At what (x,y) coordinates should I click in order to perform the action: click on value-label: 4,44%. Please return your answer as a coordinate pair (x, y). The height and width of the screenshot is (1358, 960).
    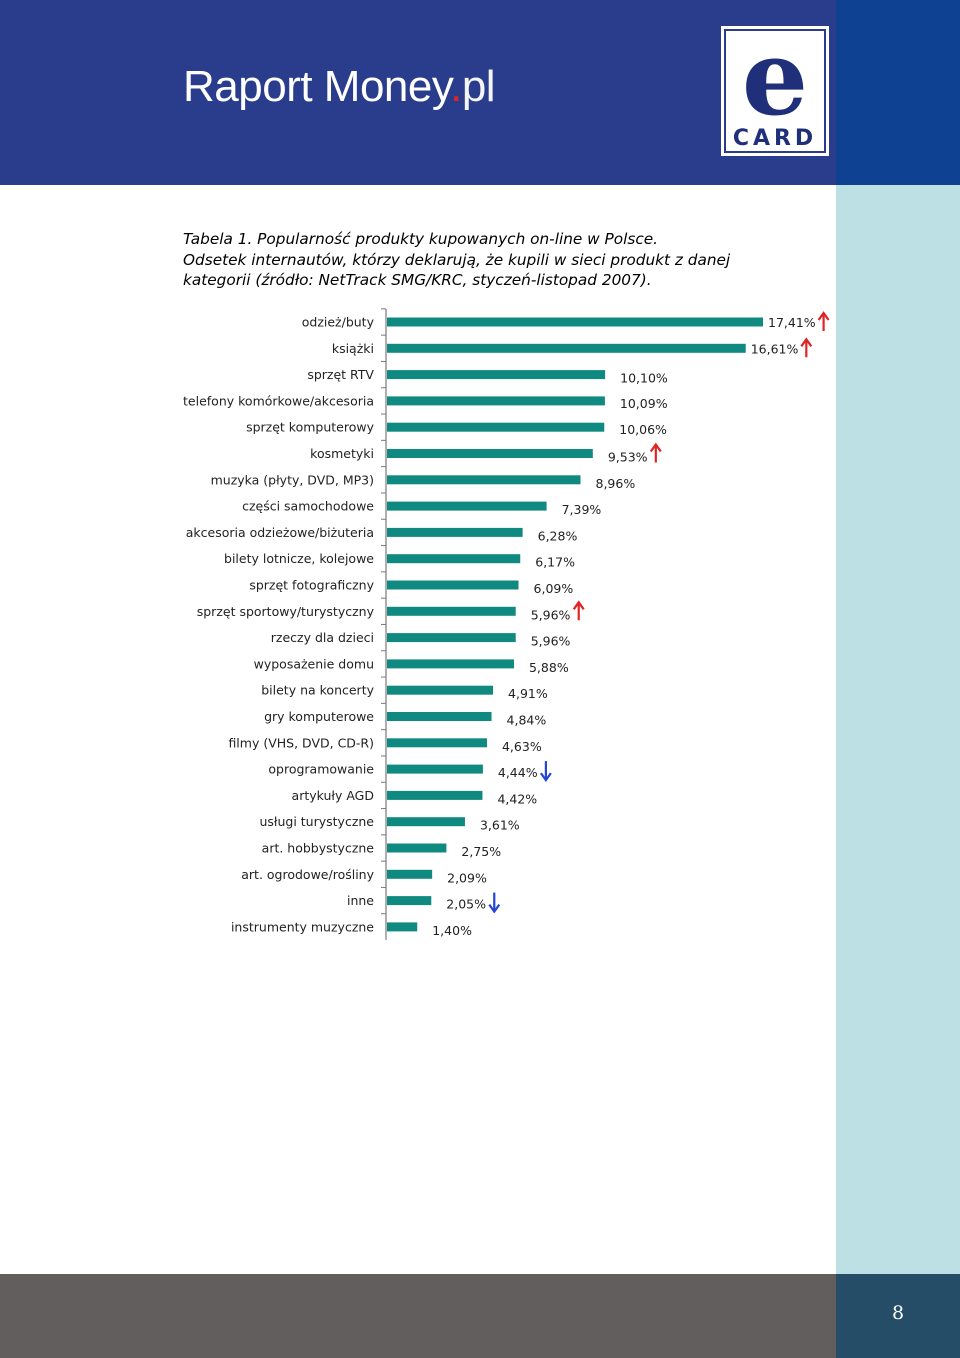
    Looking at the image, I should click on (518, 772).